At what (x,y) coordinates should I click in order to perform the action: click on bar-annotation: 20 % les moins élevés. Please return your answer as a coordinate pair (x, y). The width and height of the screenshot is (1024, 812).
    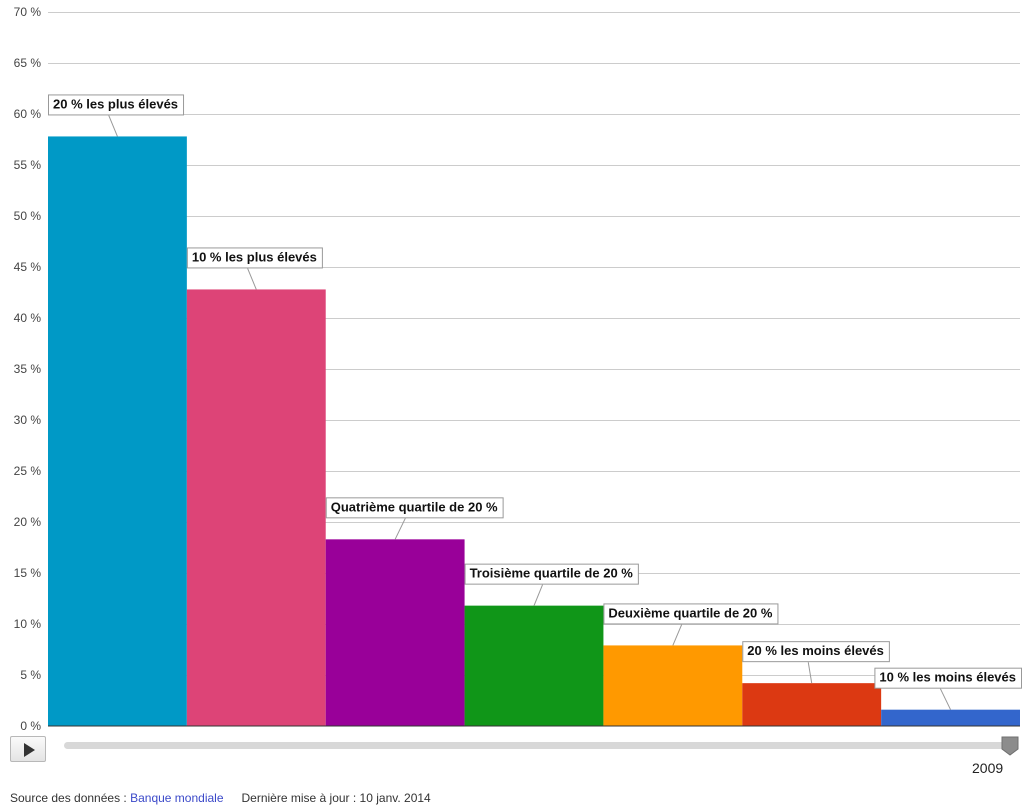
    Looking at the image, I should click on (816, 662).